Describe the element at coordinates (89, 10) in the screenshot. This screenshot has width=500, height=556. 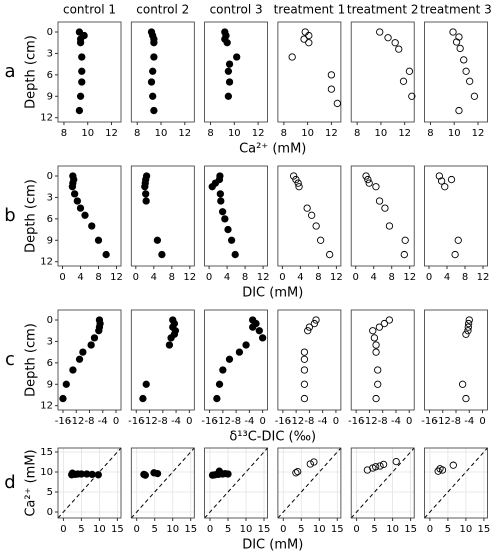
I see `column-title: control 1` at that location.